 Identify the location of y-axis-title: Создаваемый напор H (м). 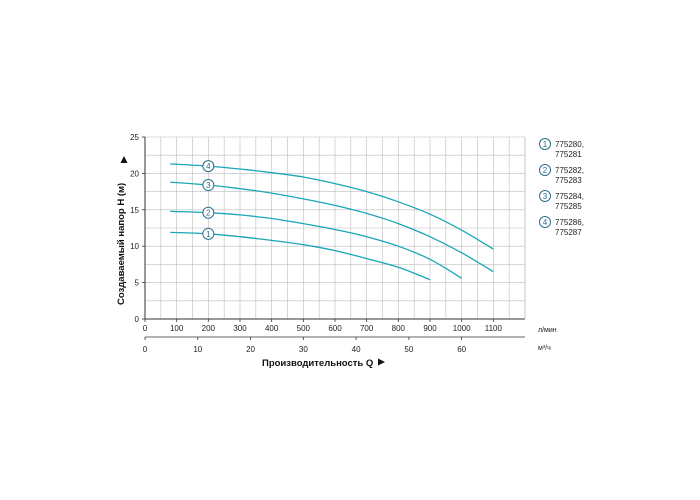
(121, 244).